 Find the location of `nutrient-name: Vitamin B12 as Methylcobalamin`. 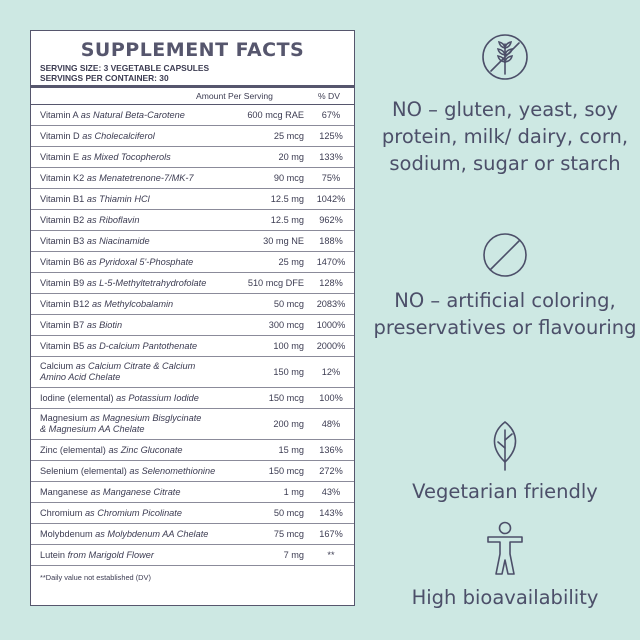

nutrient-name: Vitamin B12 as Methylcobalamin is located at coordinates (132, 304).